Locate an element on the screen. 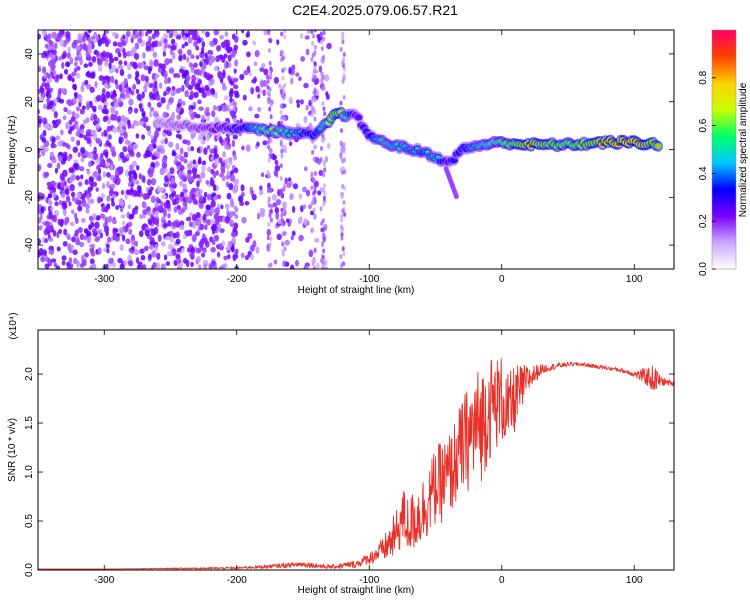 The height and width of the screenshot is (600, 750). colorbar-ticks: 0.0 0.2 0.4 0.6 0.8 is located at coordinates (707, 173).